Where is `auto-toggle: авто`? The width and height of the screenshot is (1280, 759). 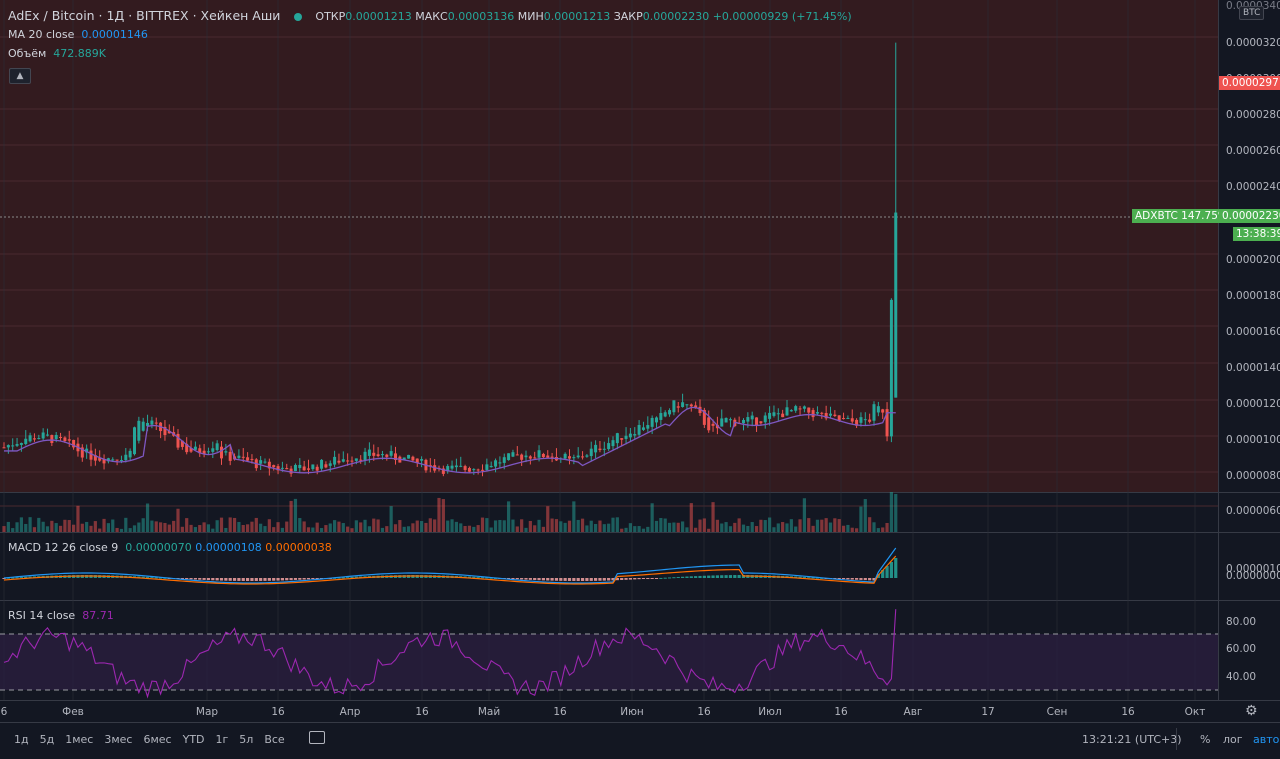 auto-toggle: авто is located at coordinates (1266, 739).